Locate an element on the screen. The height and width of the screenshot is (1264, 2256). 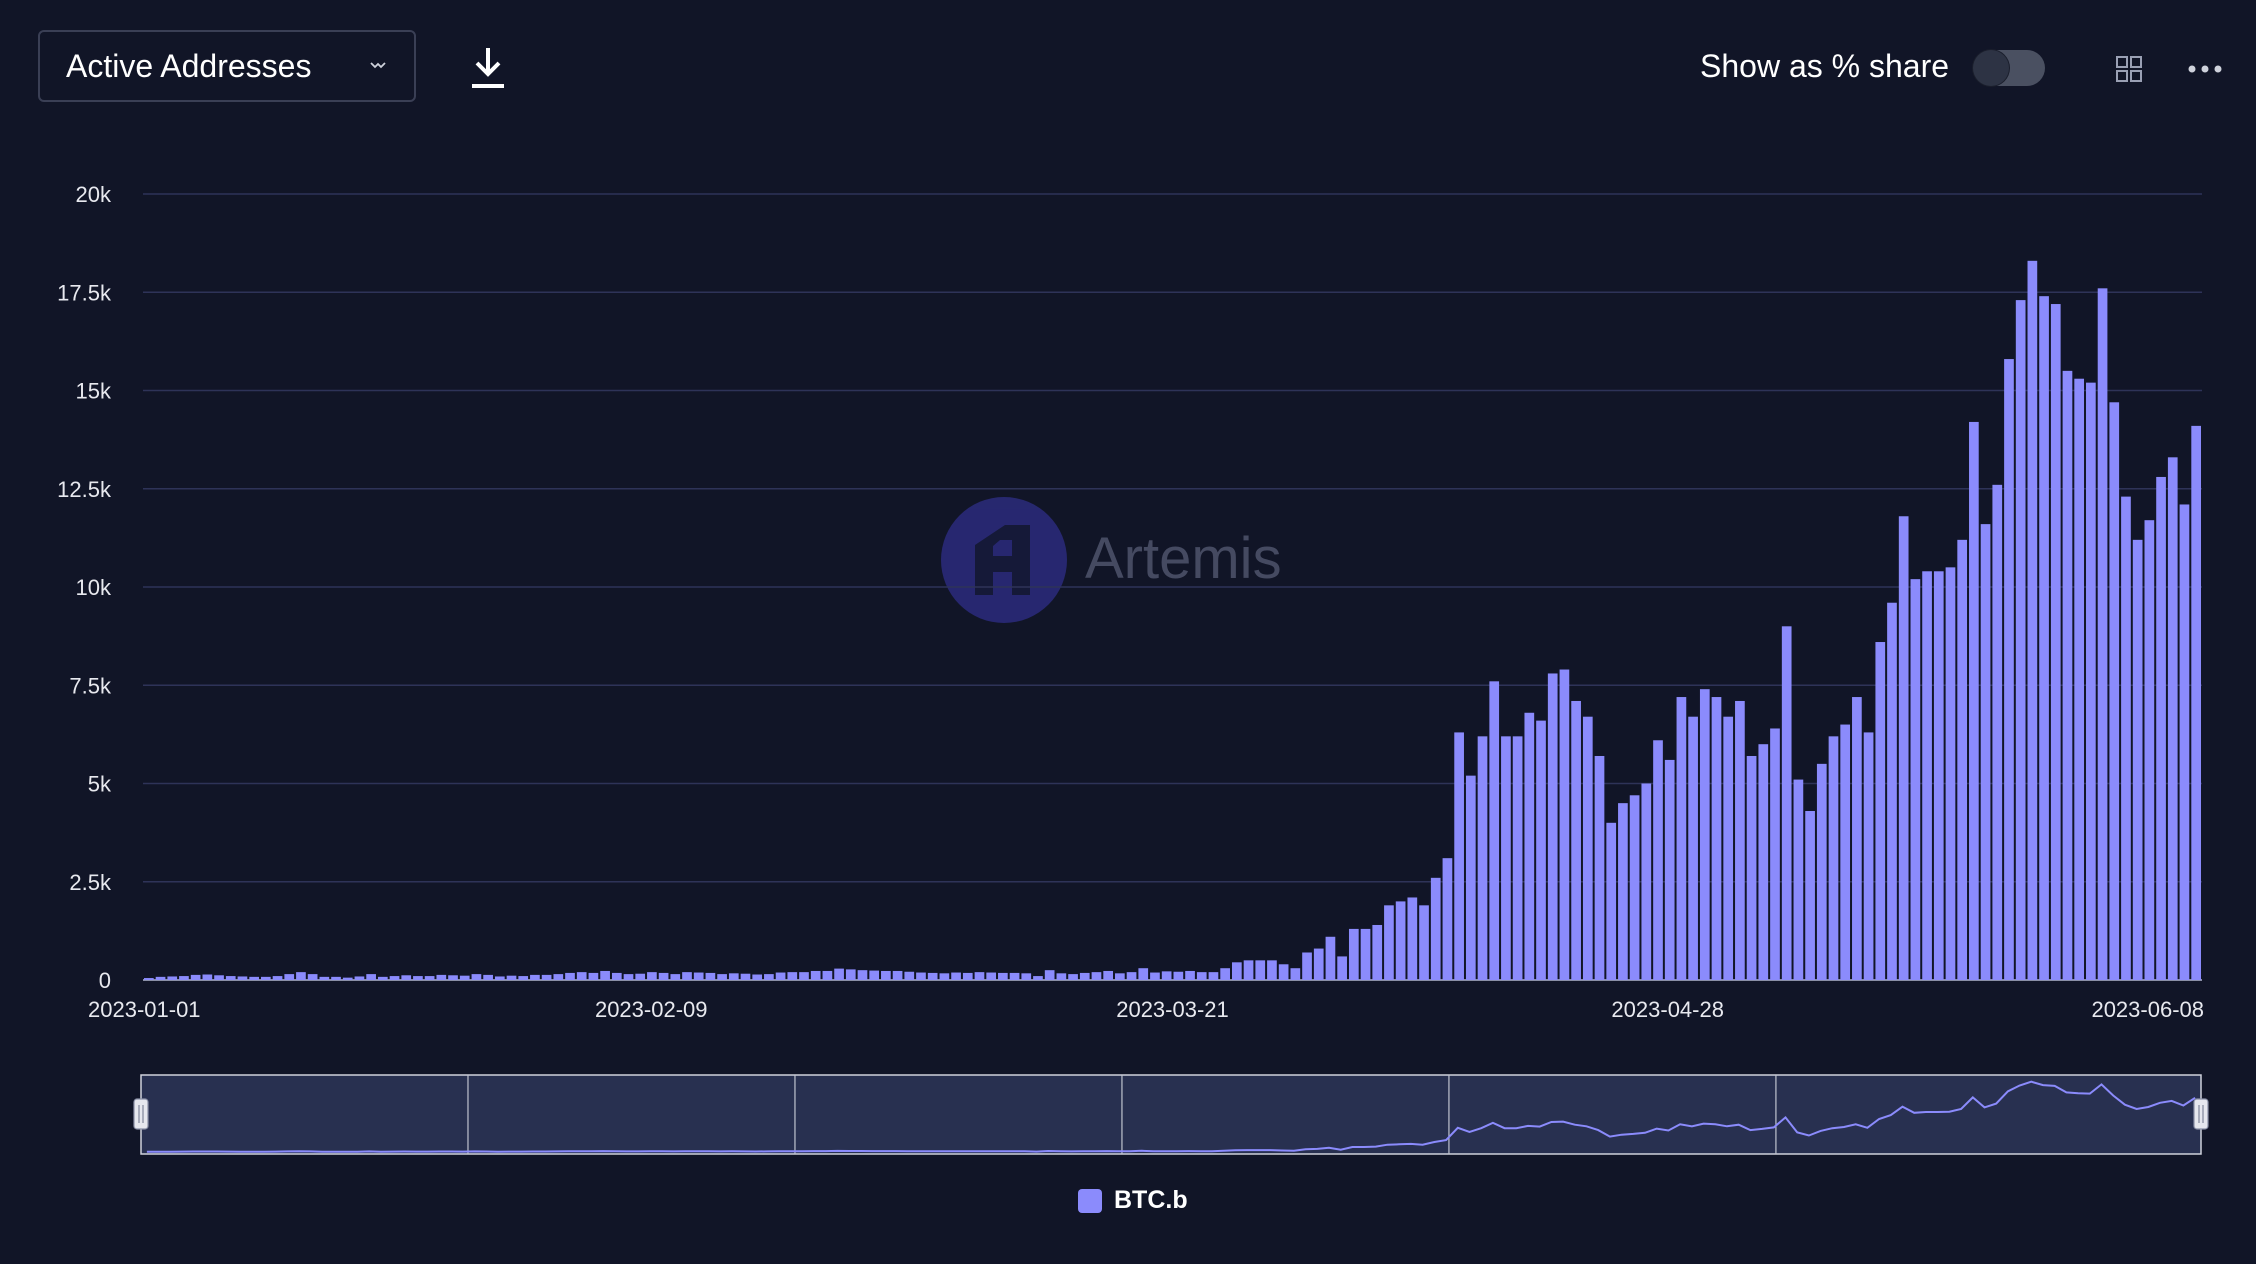
navigator-window is located at coordinates (1171, 1114).